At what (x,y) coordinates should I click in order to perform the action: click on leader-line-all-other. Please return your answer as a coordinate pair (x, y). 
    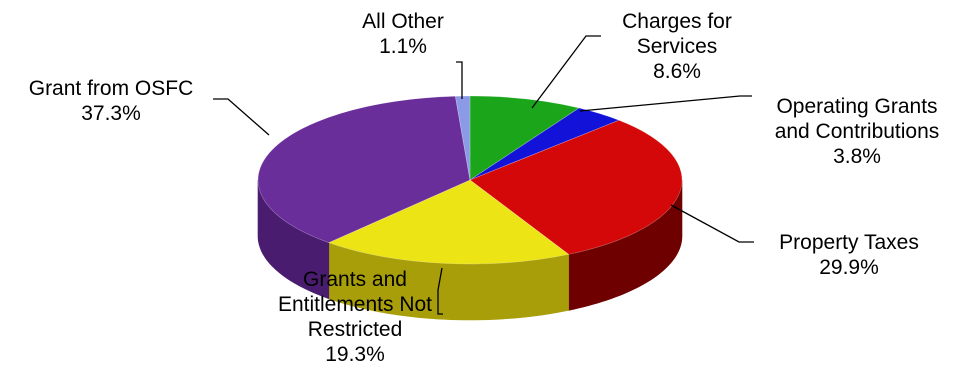
    Looking at the image, I should click on (459, 80).